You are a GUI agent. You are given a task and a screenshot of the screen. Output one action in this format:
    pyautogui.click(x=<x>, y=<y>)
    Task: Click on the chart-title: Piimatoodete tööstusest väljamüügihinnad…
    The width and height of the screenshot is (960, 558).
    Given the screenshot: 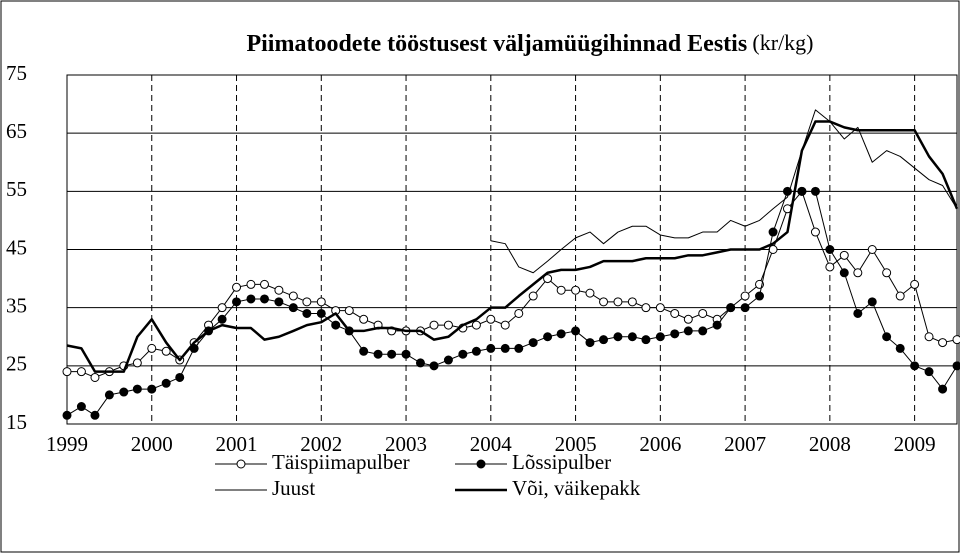 What is the action you would take?
    pyautogui.click(x=496, y=44)
    